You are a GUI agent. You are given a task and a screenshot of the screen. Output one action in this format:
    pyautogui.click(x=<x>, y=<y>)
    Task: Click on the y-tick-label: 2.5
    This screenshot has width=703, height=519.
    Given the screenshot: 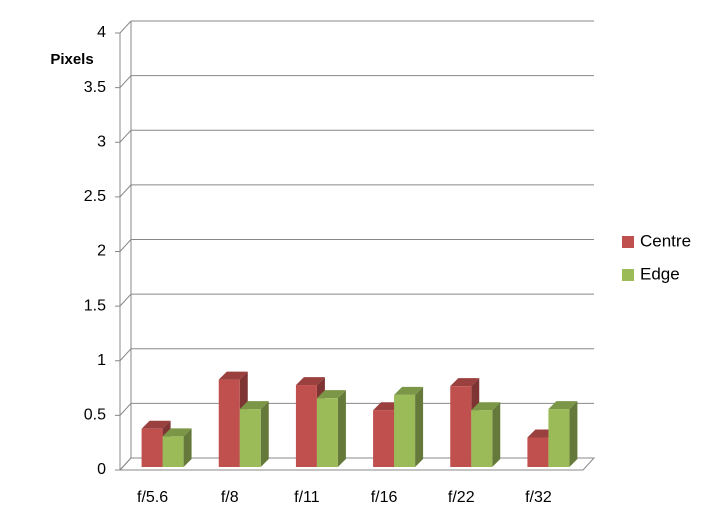 What is the action you would take?
    pyautogui.click(x=95, y=196)
    